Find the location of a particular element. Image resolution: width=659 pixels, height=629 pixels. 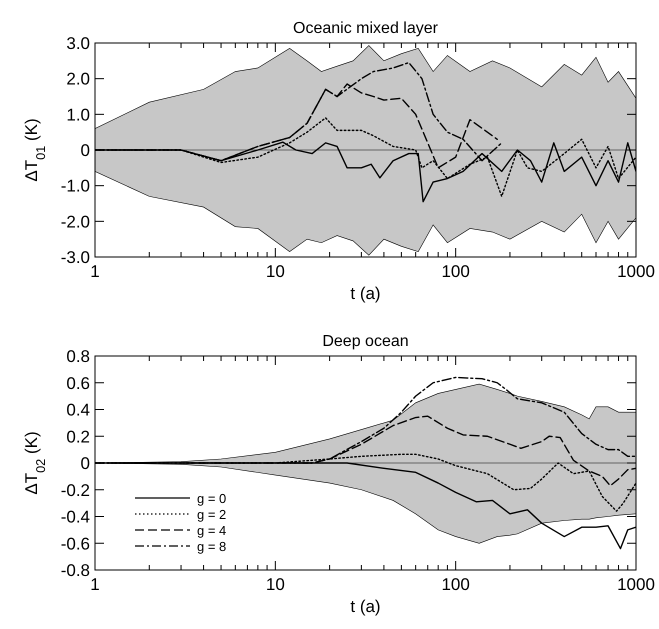

legend-label: g = 2 is located at coordinates (211, 514).